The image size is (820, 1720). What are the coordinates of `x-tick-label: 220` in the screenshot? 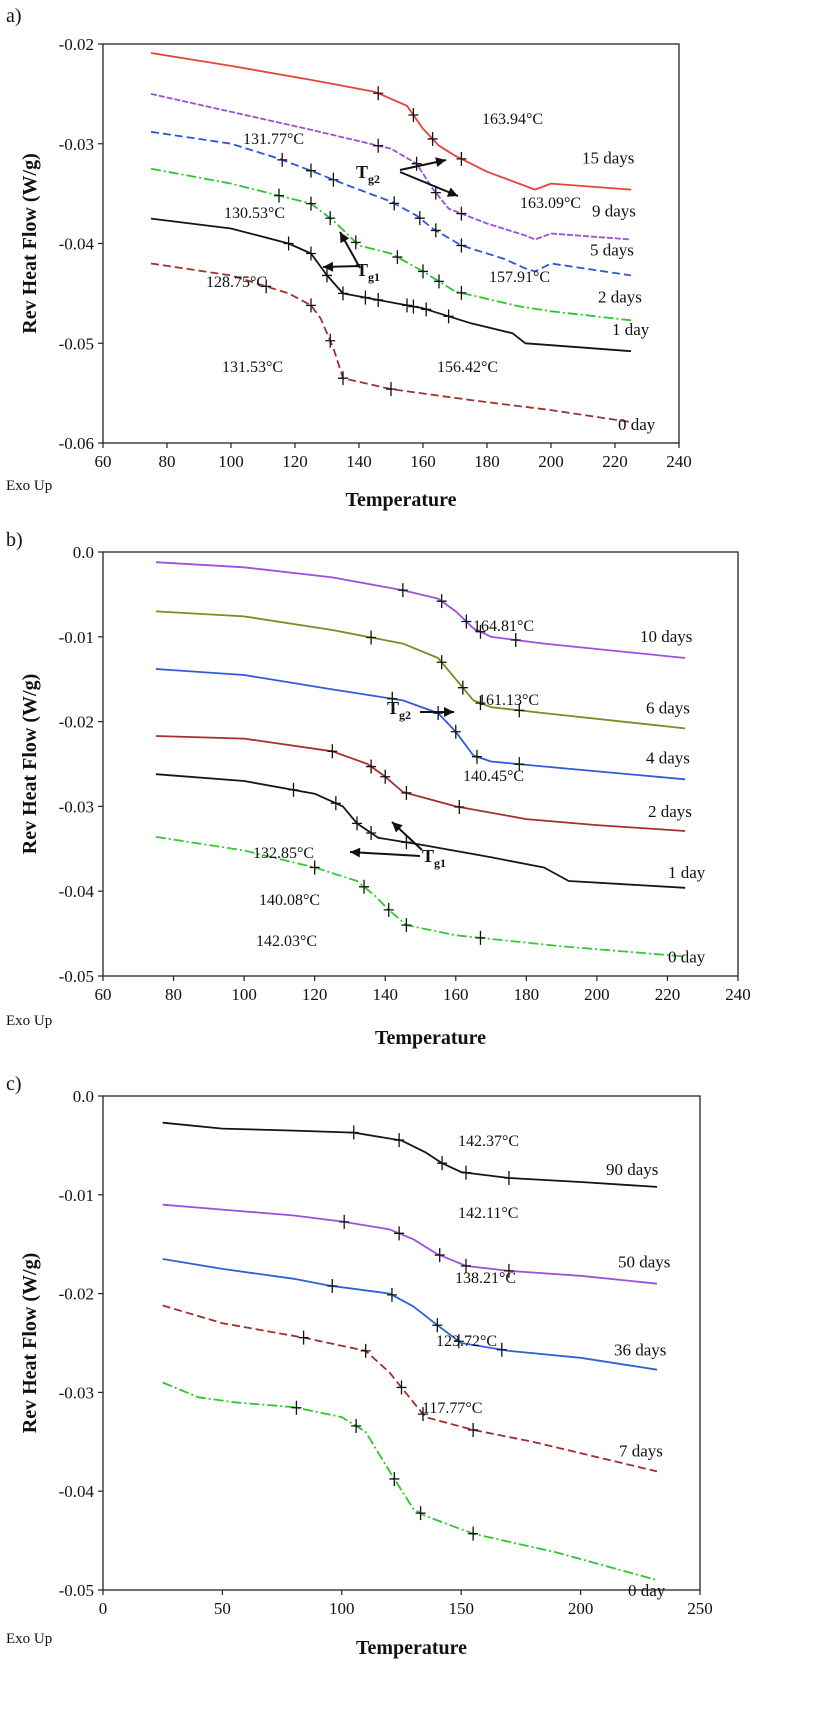 It's located at (668, 994).